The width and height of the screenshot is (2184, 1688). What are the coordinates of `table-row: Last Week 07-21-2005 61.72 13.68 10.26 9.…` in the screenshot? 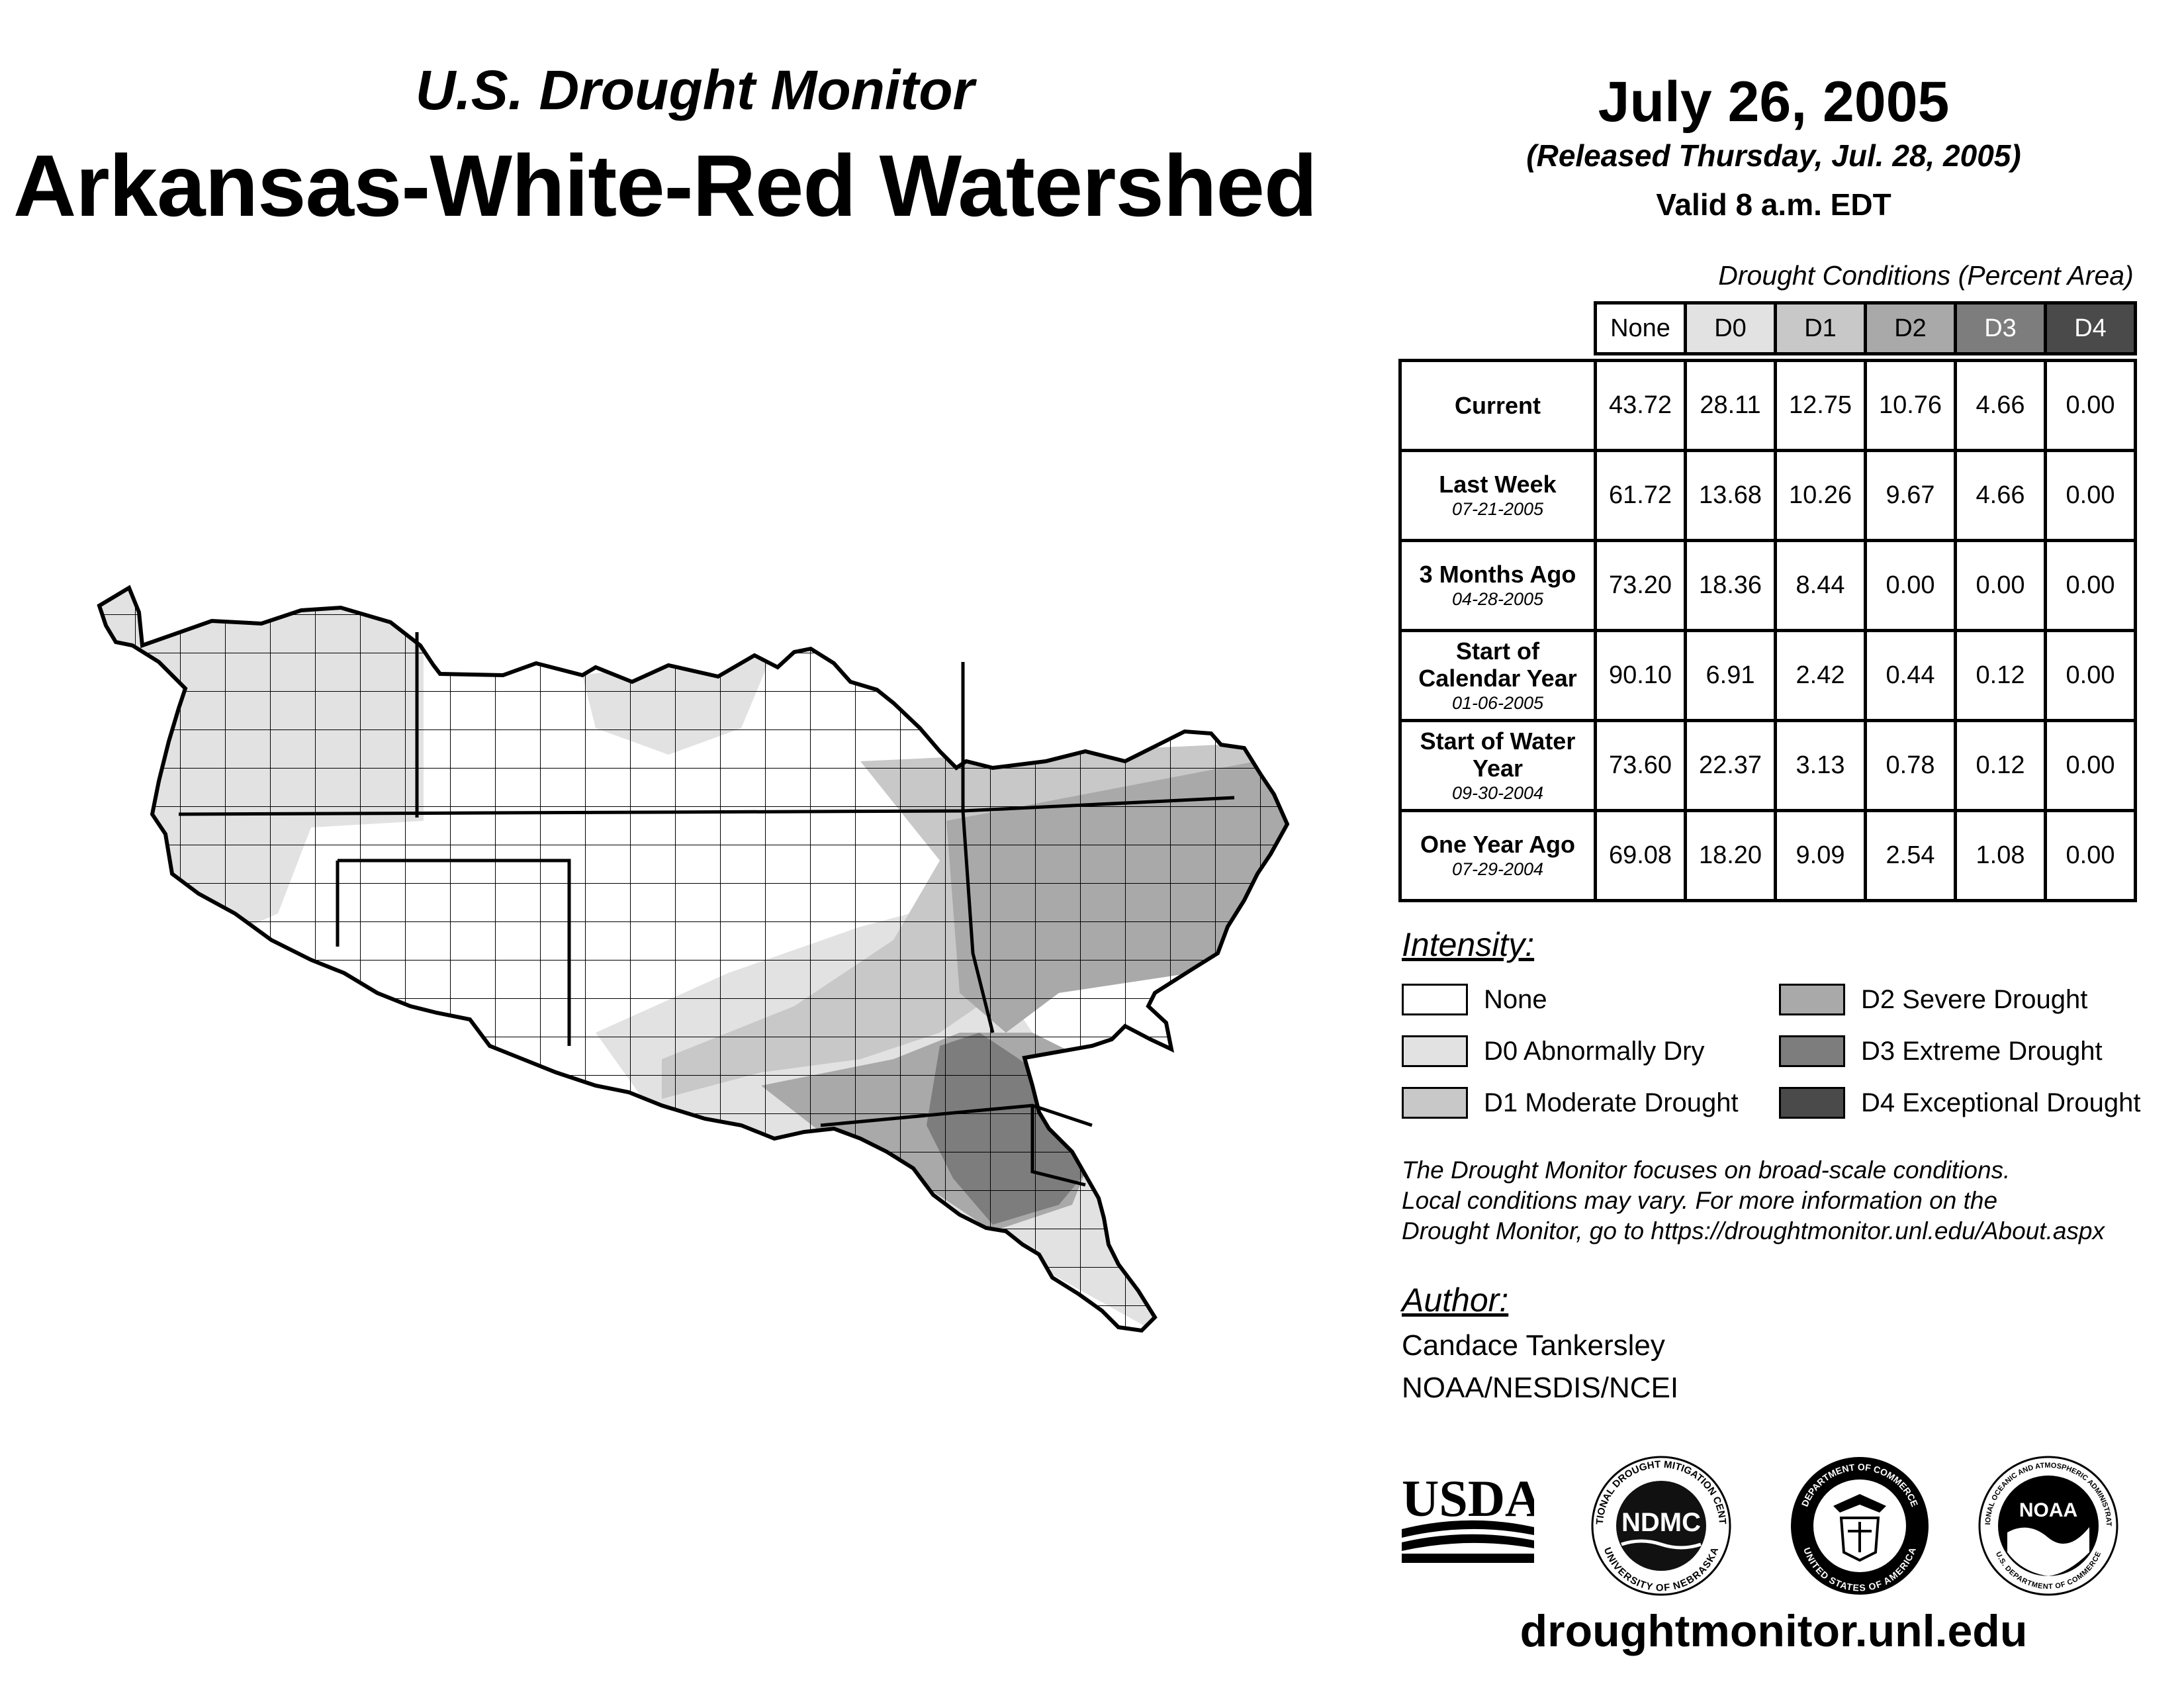 It's located at (1767, 495).